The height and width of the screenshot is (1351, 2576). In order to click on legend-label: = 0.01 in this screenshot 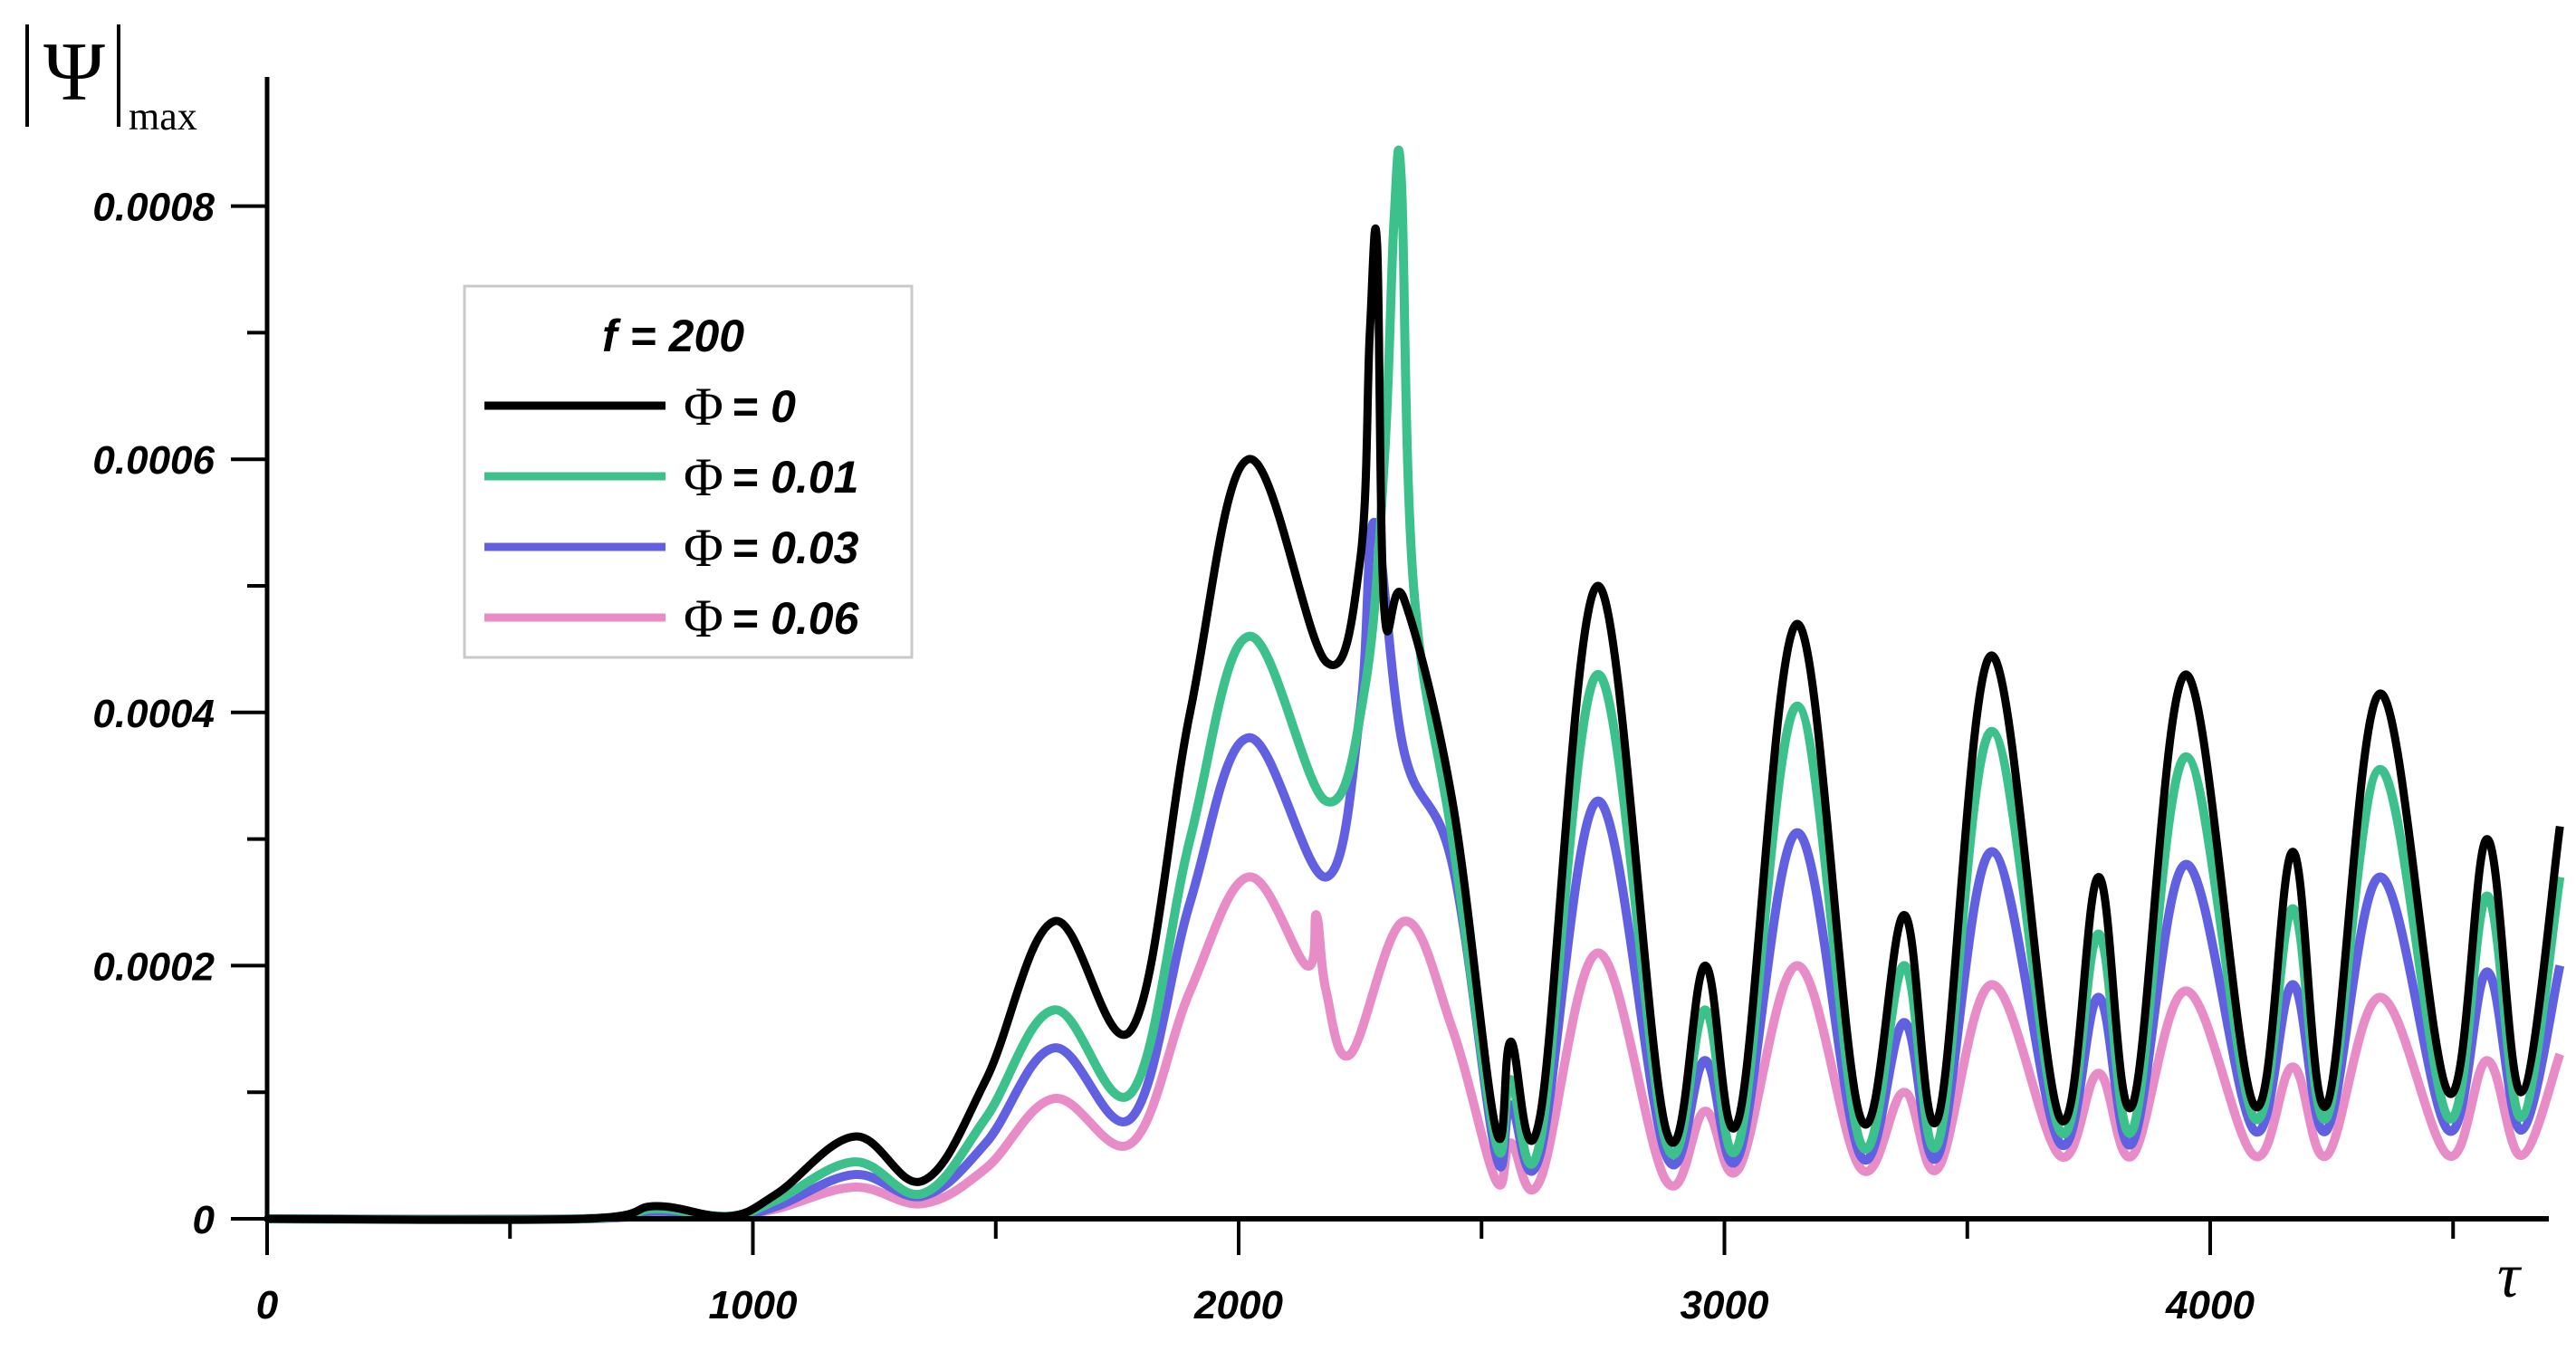, I will do `click(795, 477)`.